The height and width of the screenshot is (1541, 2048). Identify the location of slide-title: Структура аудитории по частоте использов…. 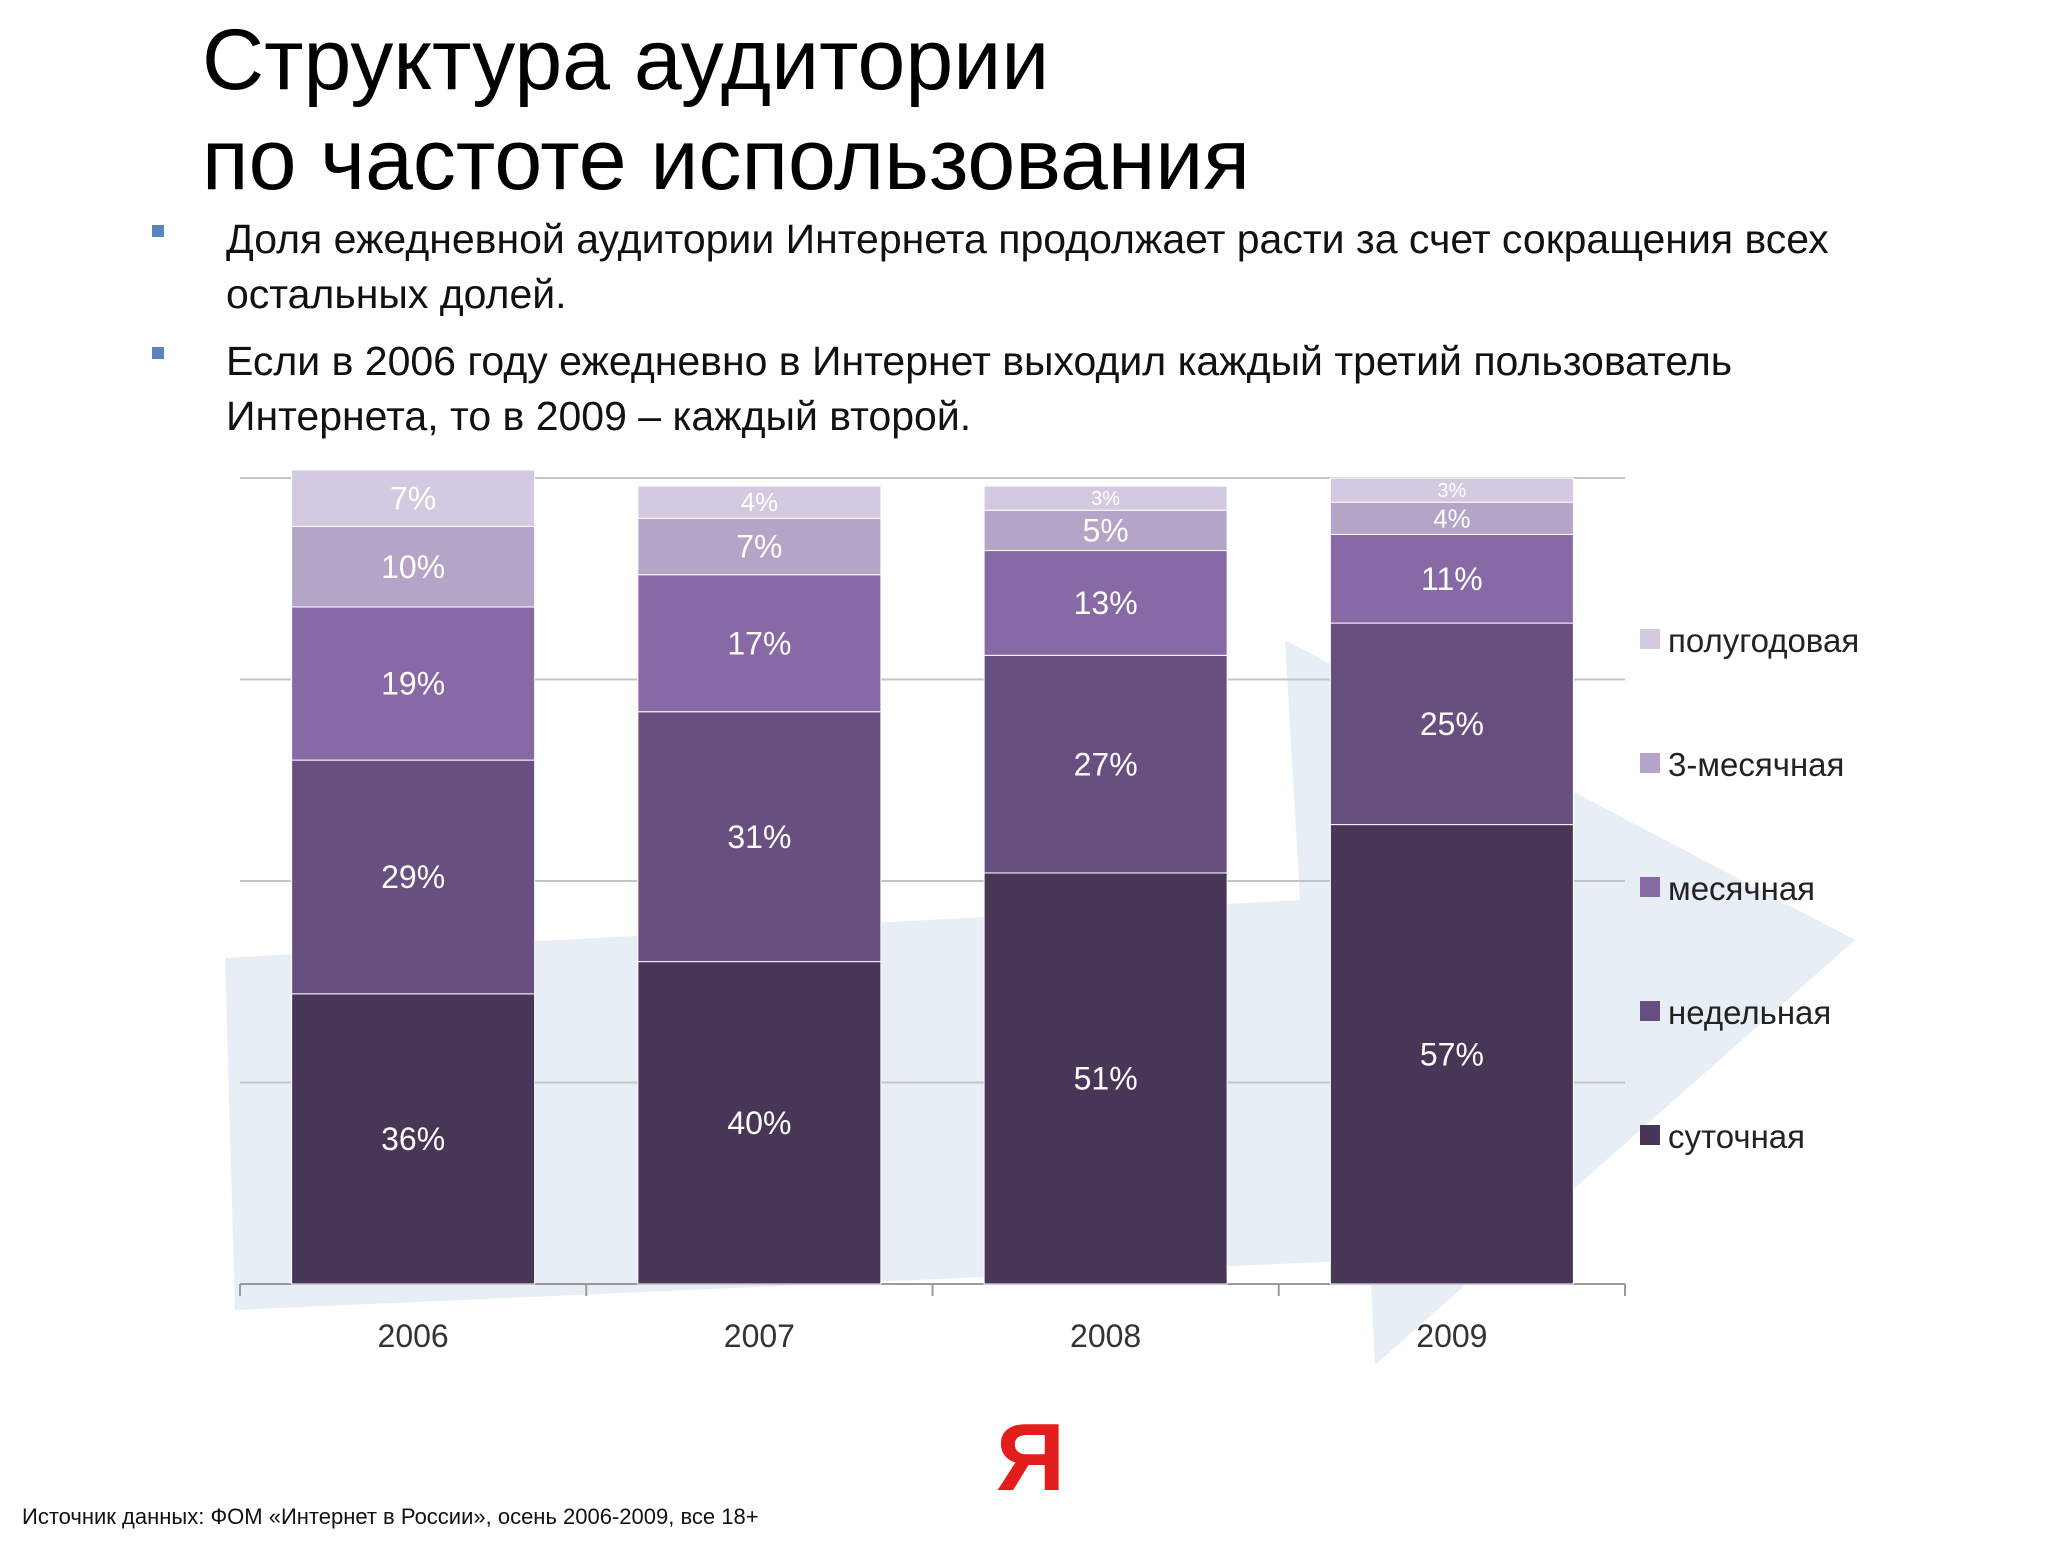
(726, 110).